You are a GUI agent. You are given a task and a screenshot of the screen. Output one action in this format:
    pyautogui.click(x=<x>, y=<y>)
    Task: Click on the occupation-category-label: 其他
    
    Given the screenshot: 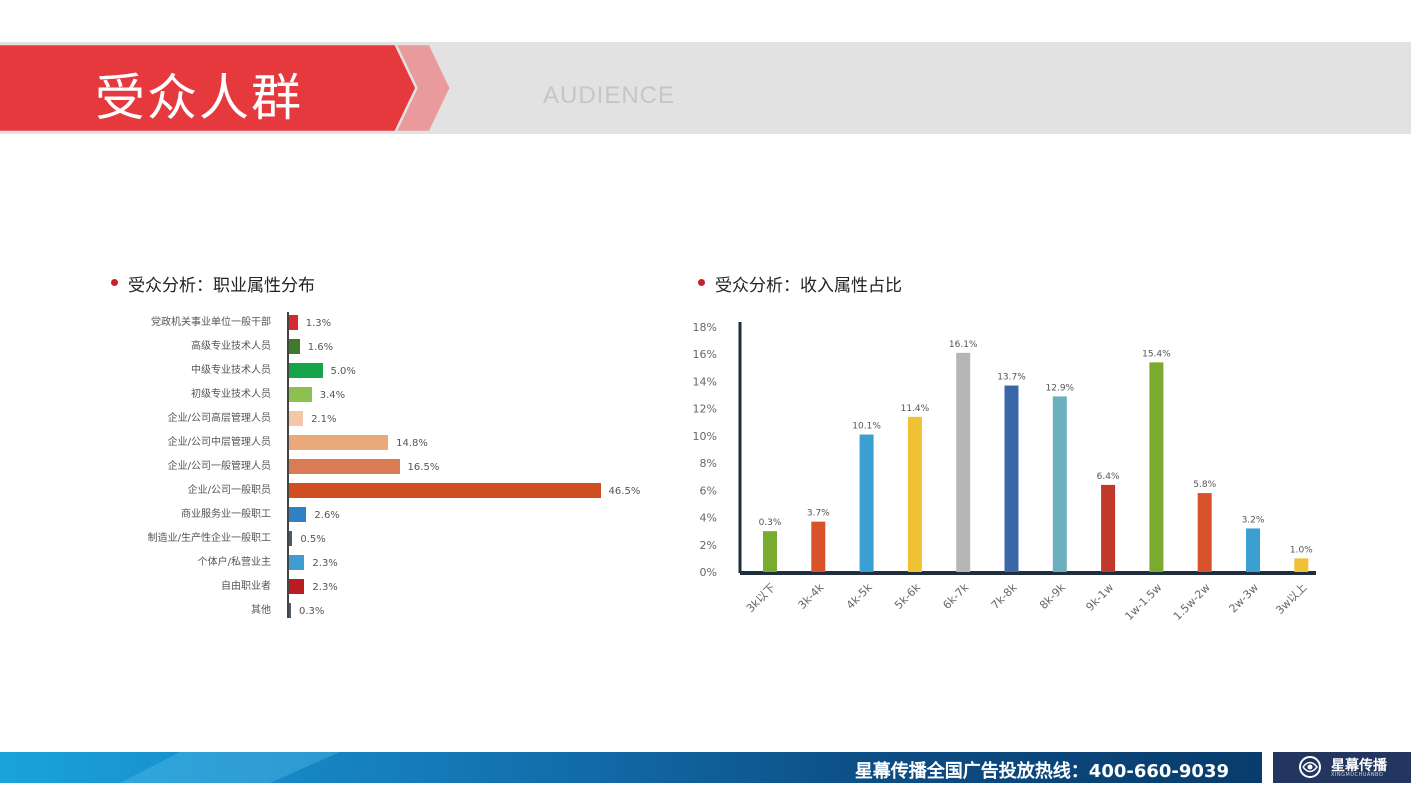 What is the action you would take?
    pyautogui.click(x=261, y=610)
    